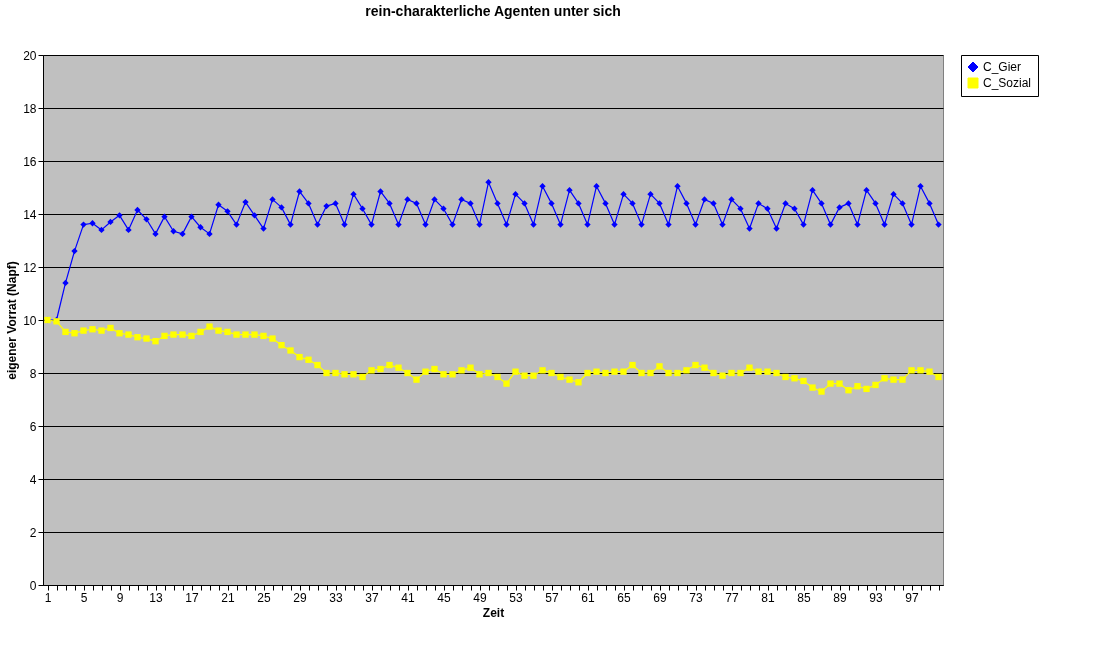 This screenshot has width=1112, height=669. What do you see at coordinates (372, 597) in the screenshot?
I see `x-tick-label: 37` at bounding box center [372, 597].